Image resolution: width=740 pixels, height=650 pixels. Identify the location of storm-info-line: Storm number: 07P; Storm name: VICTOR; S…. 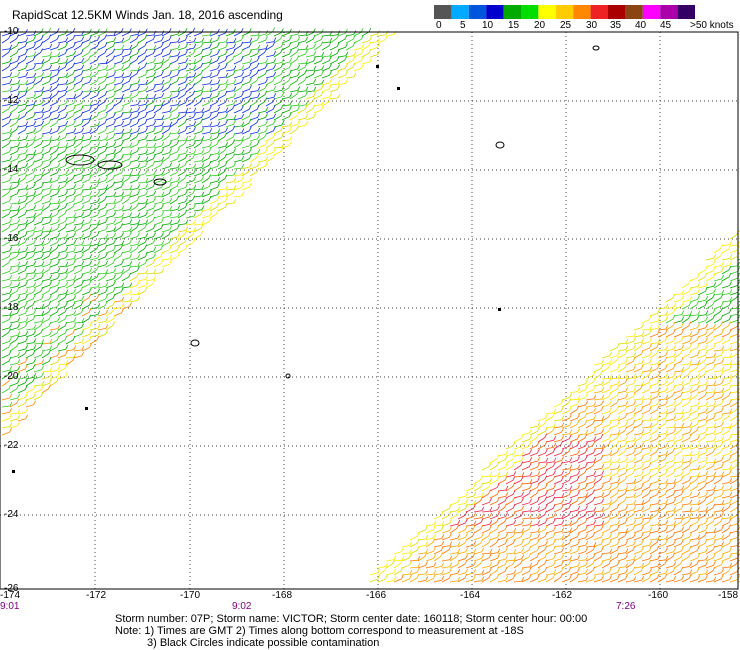
(351, 619).